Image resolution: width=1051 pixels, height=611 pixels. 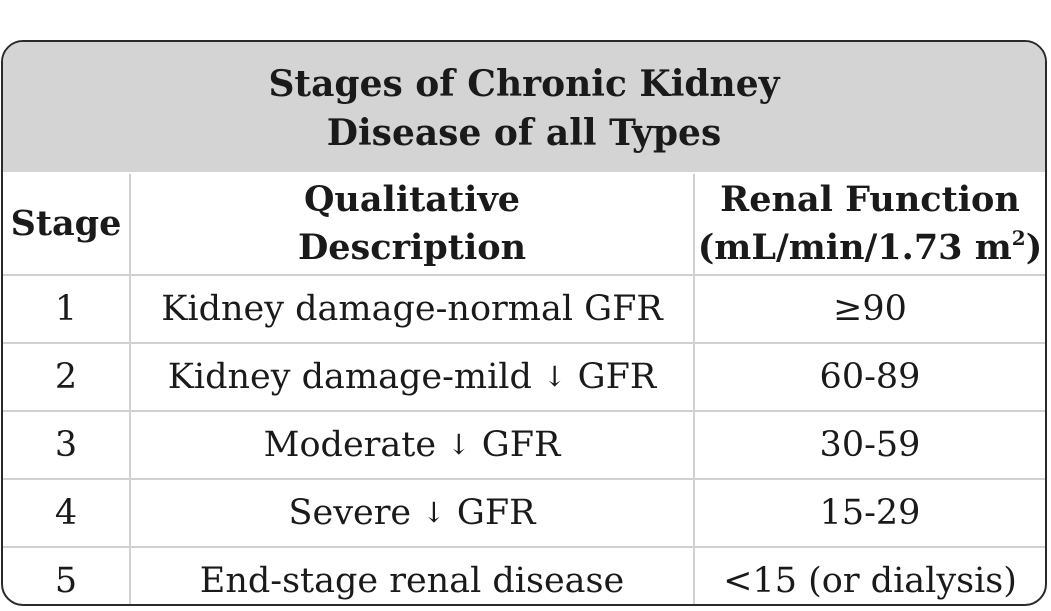 I want to click on description-text: Kidney damage-mild, so click(x=355, y=377).